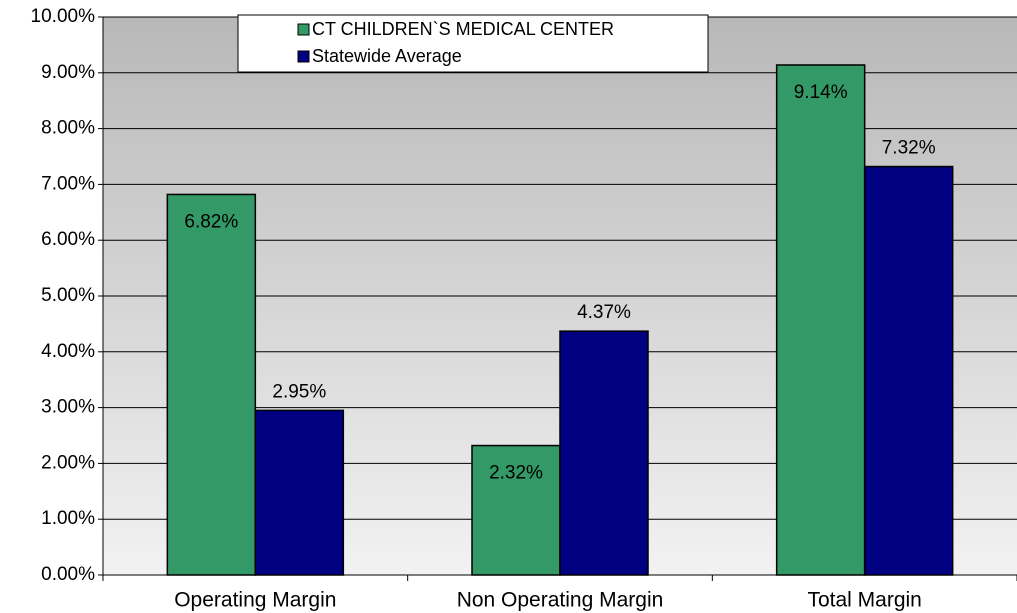  Describe the element at coordinates (68, 239) in the screenshot. I see `y-tick-label: 6.00%` at that location.